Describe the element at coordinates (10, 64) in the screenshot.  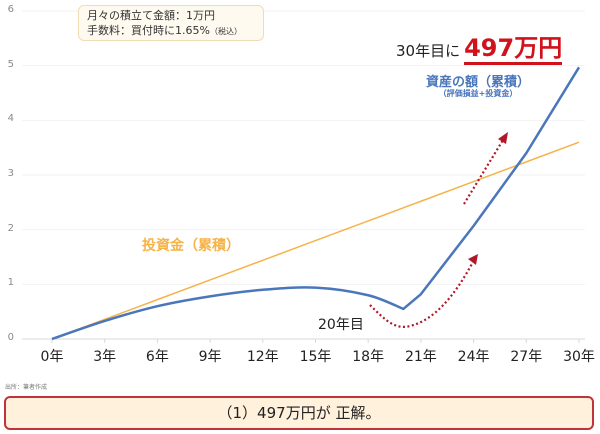
I see `y-tick-label: 5` at that location.